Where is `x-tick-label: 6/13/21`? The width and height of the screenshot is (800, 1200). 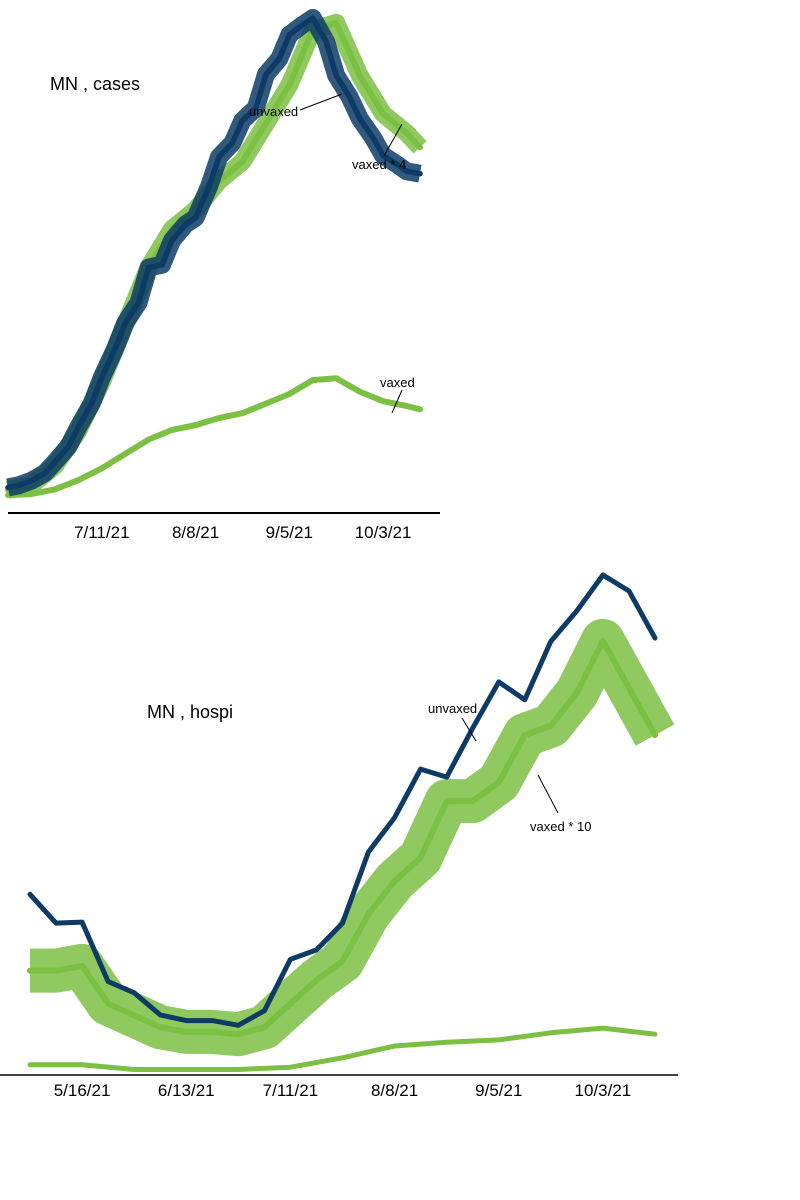 x-tick-label: 6/13/21 is located at coordinates (186, 1090).